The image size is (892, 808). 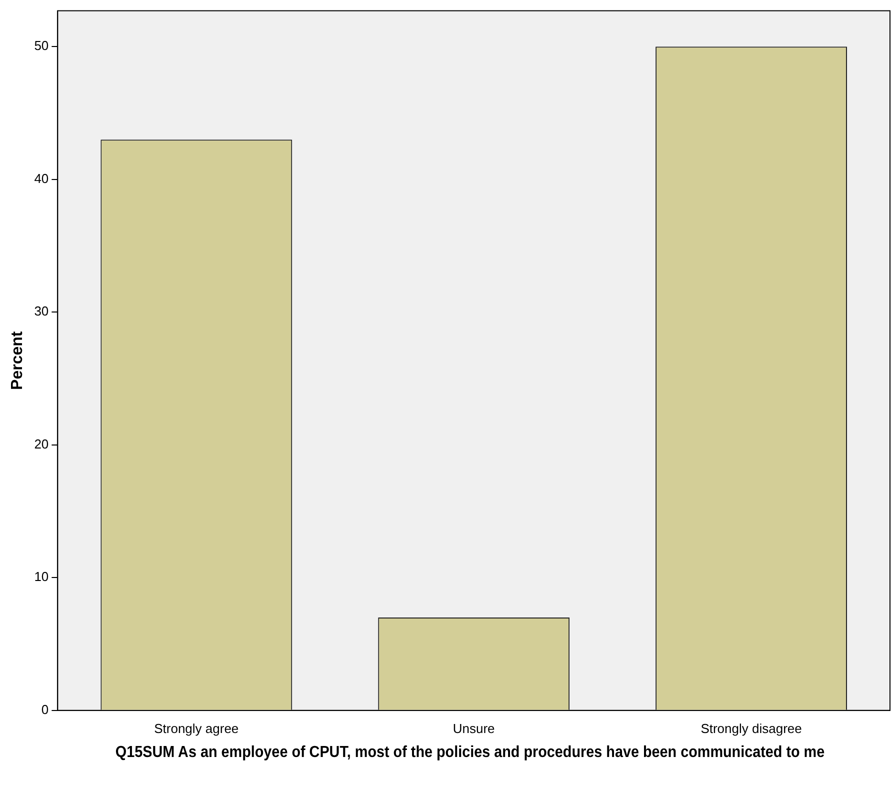 What do you see at coordinates (41, 178) in the screenshot?
I see `y-tick-label: 40` at bounding box center [41, 178].